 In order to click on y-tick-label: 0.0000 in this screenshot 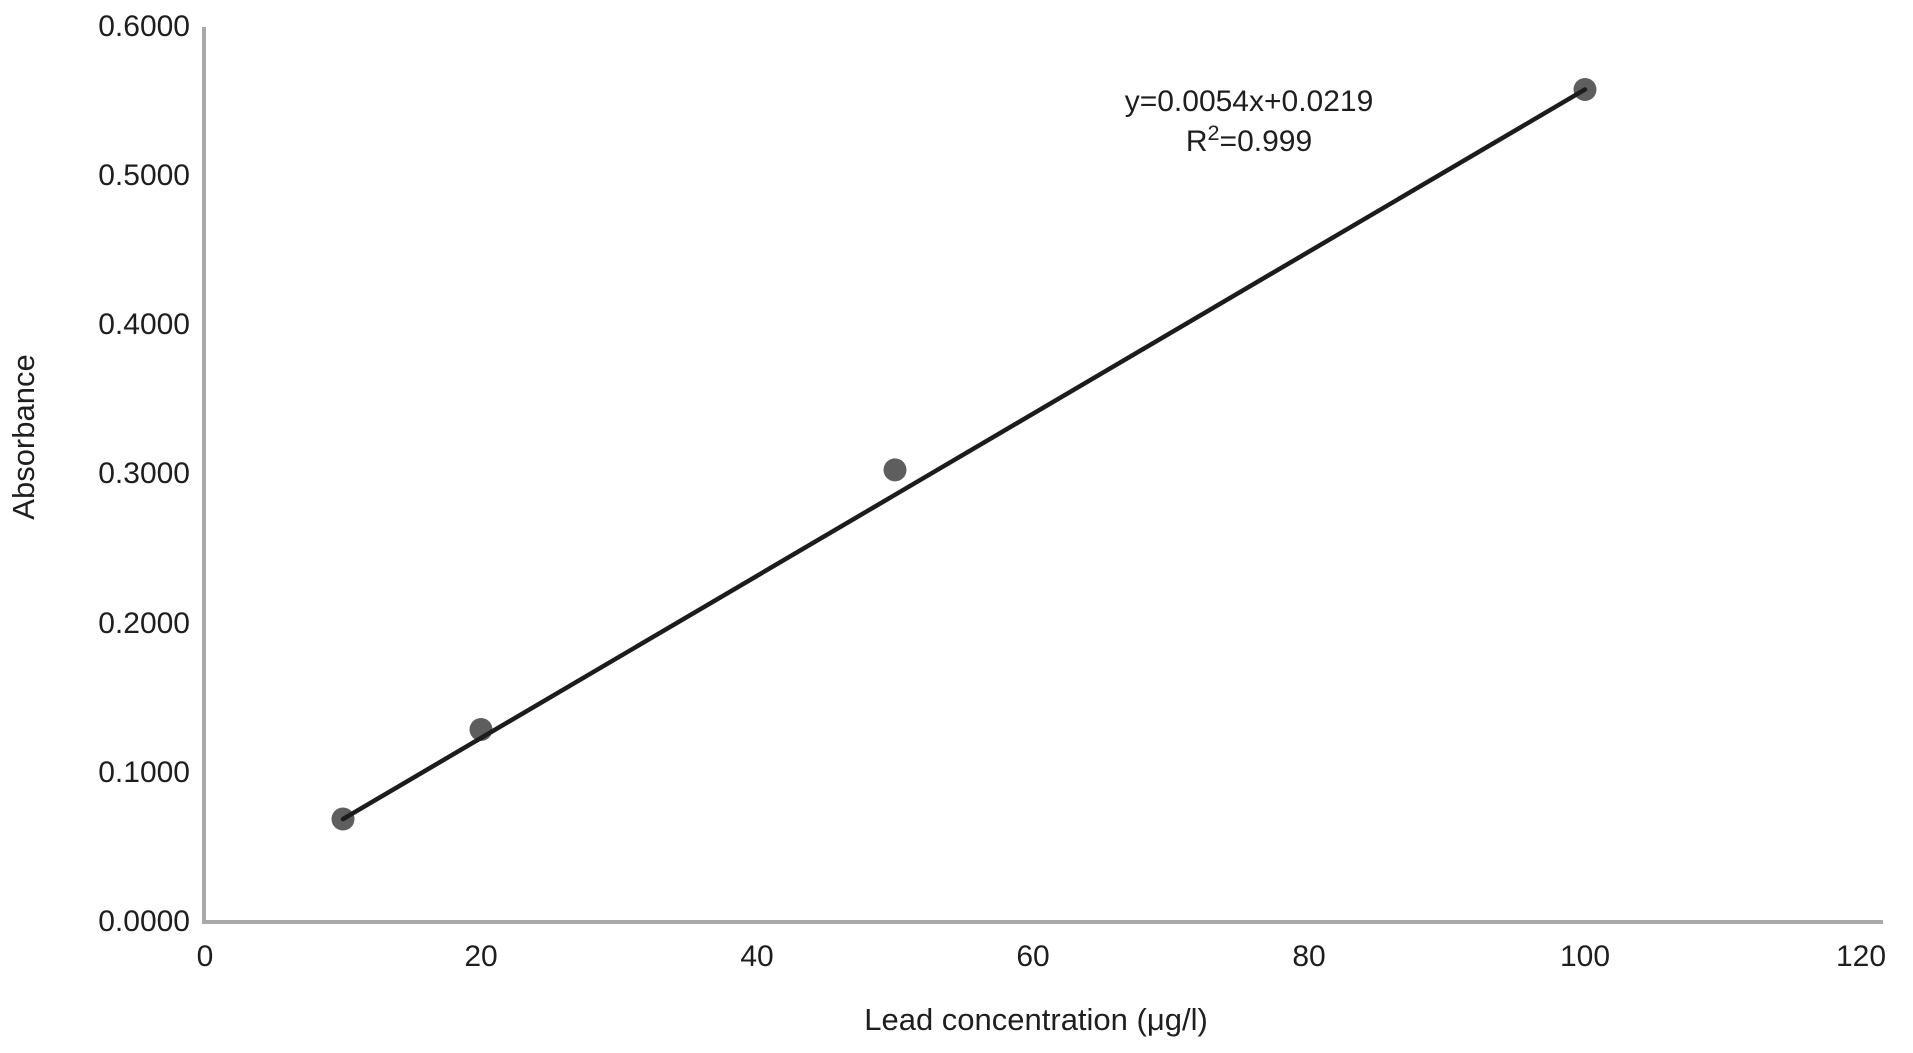, I will do `click(144, 921)`.